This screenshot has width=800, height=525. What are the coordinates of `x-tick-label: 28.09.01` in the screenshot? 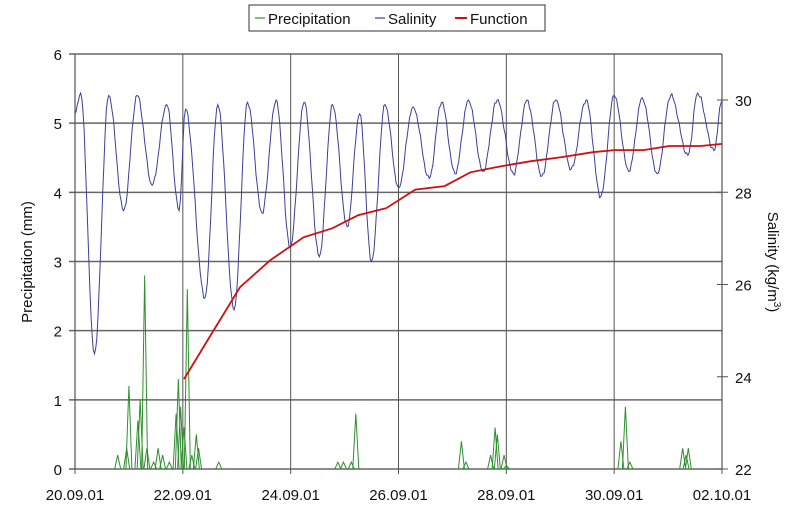 It's located at (506, 495).